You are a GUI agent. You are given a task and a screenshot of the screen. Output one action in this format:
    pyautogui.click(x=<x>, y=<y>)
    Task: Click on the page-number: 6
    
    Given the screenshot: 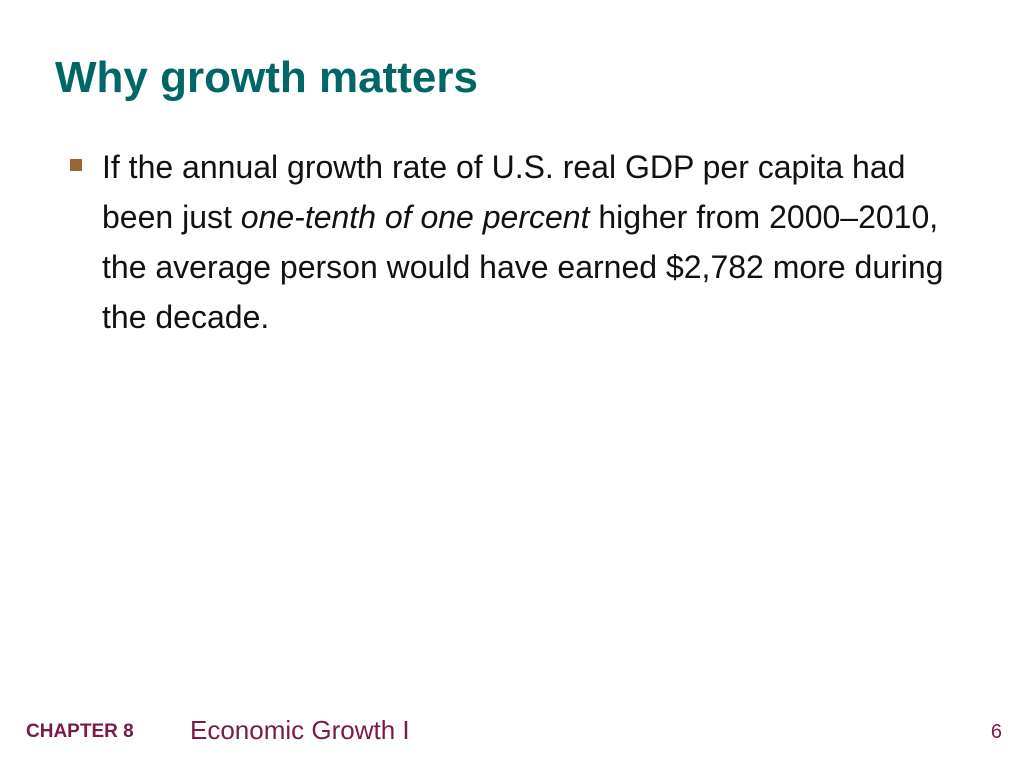 What is the action you would take?
    pyautogui.click(x=996, y=732)
    